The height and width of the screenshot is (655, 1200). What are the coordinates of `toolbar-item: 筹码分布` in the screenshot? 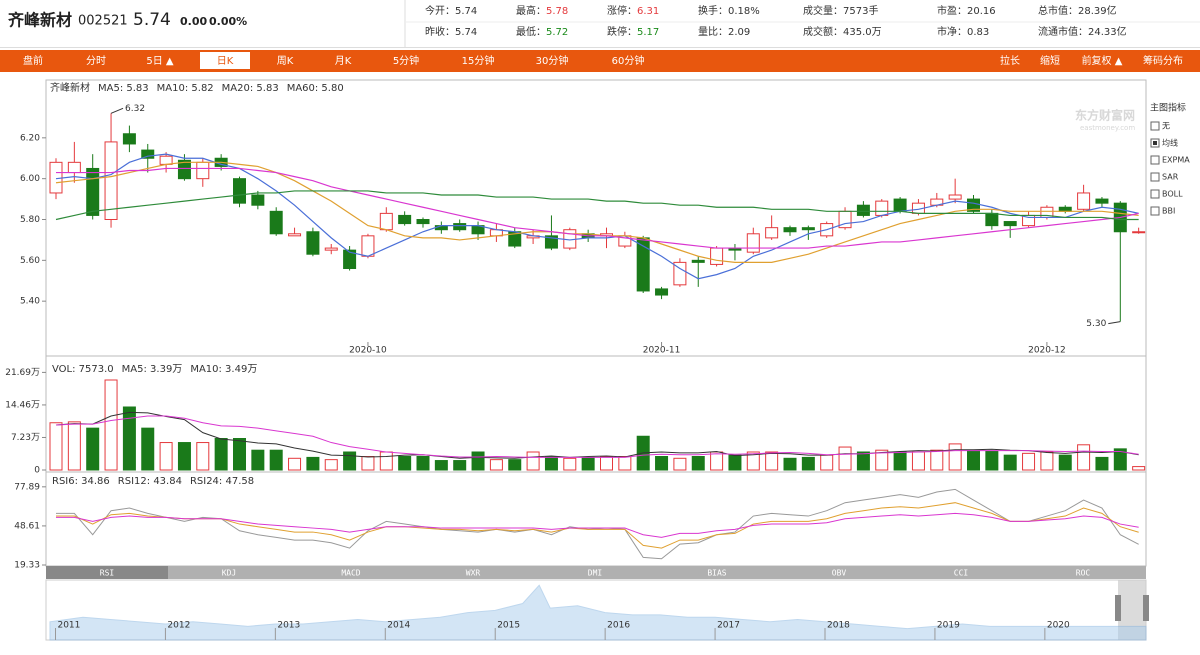 It's located at (1163, 60).